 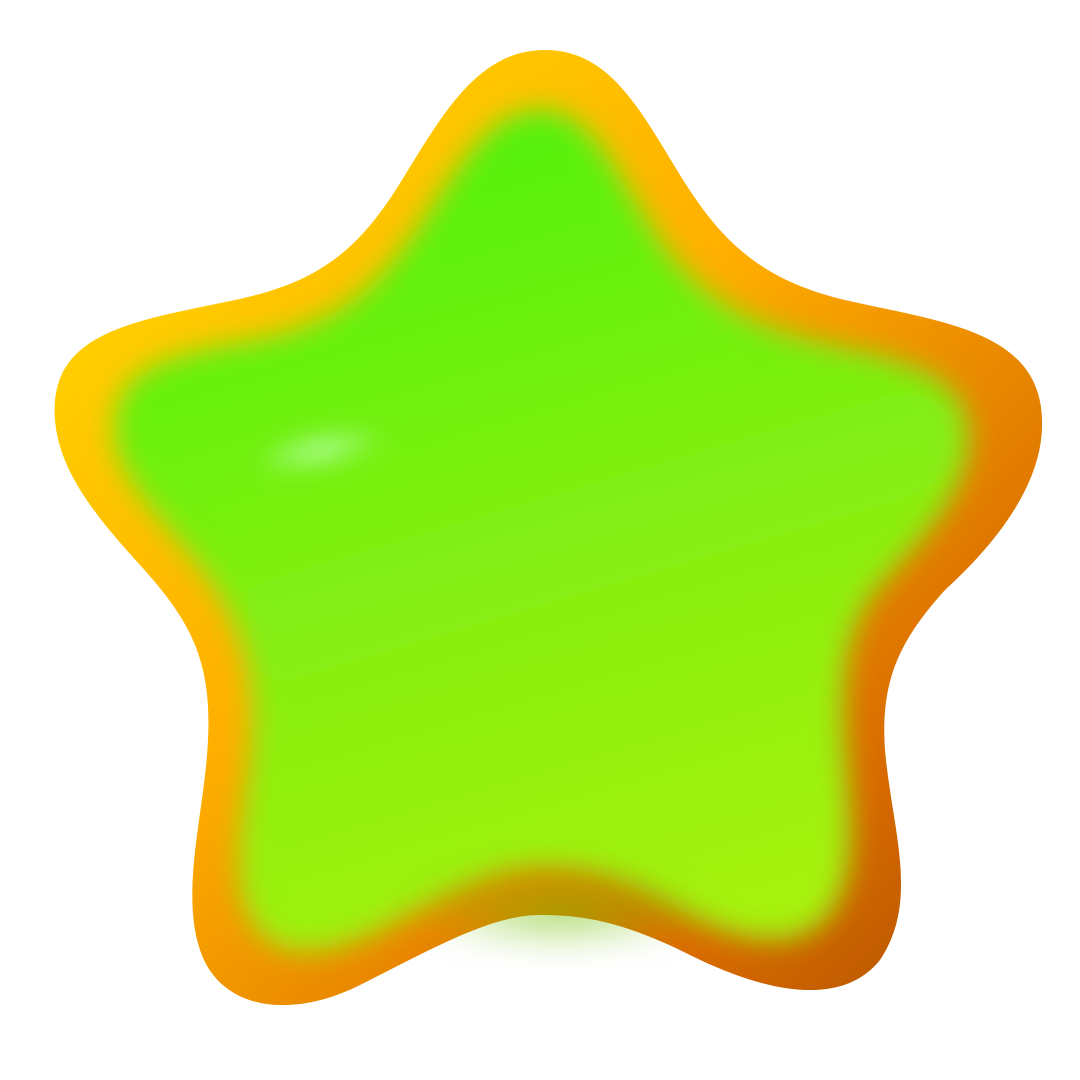 What do you see at coordinates (320, 450) in the screenshot?
I see `star-highlight` at bounding box center [320, 450].